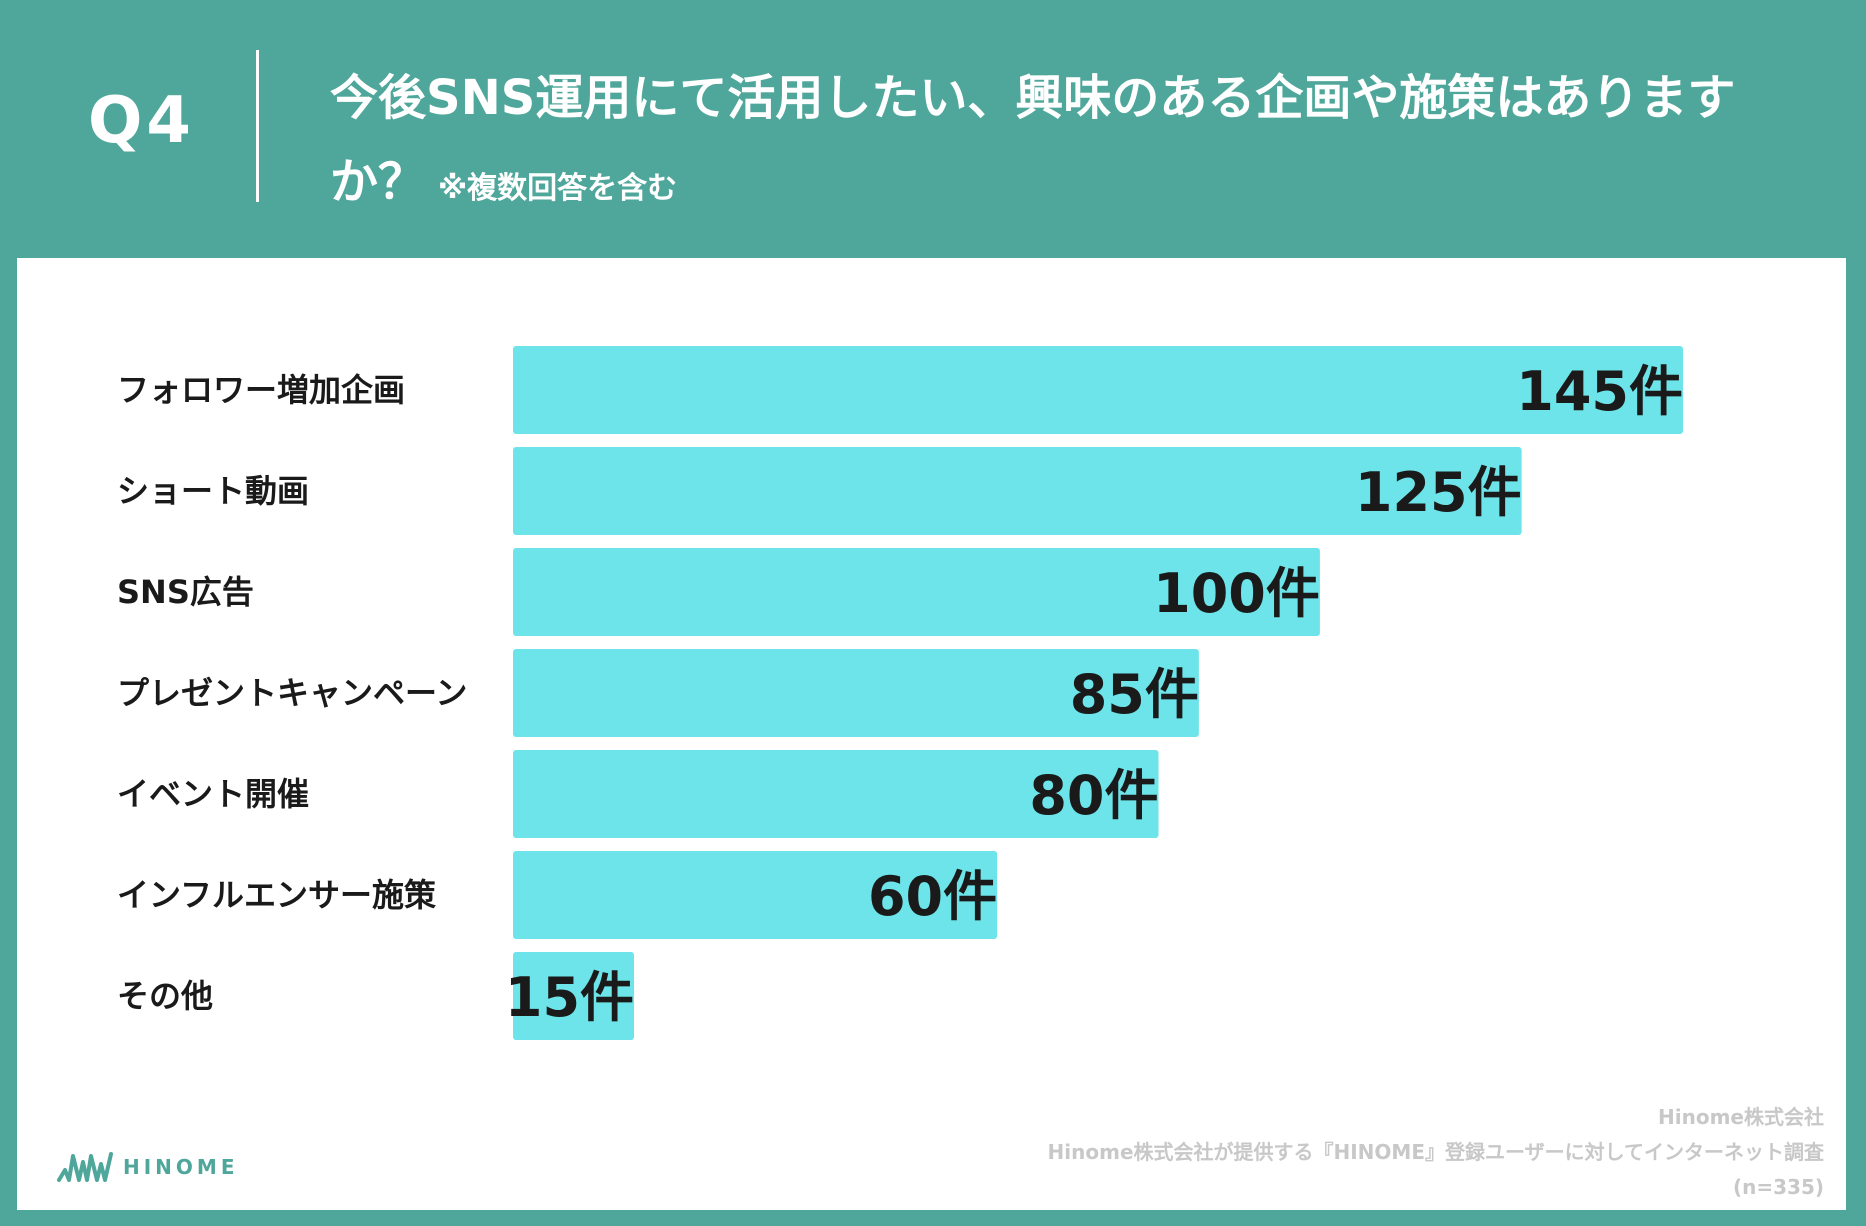 This screenshot has width=1866, height=1226. What do you see at coordinates (1093, 795) in the screenshot?
I see `bar-value-label: 80件` at bounding box center [1093, 795].